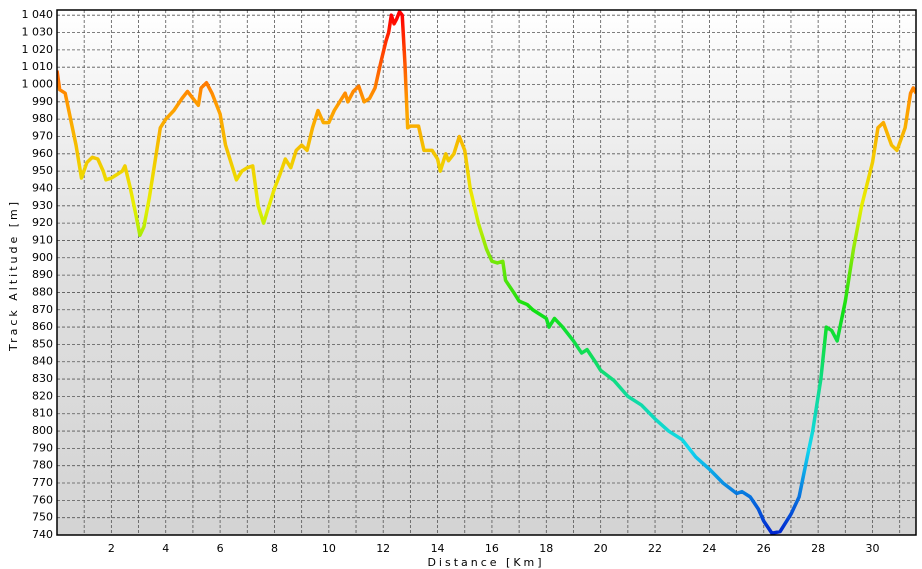  Describe the element at coordinates (42, 482) in the screenshot. I see `y-tick-label: 770` at that location.